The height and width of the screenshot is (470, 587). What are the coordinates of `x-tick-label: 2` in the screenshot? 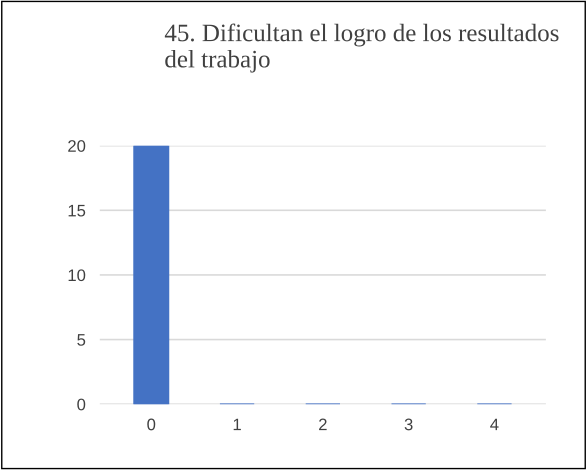 It's located at (323, 424).